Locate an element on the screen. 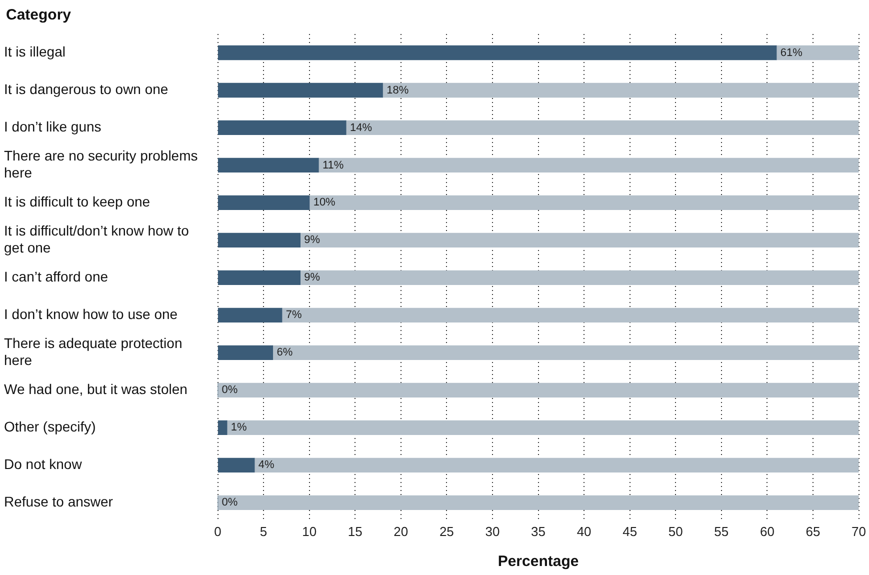 Image resolution: width=869 pixels, height=575 pixels. data-label: 10% is located at coordinates (324, 202).